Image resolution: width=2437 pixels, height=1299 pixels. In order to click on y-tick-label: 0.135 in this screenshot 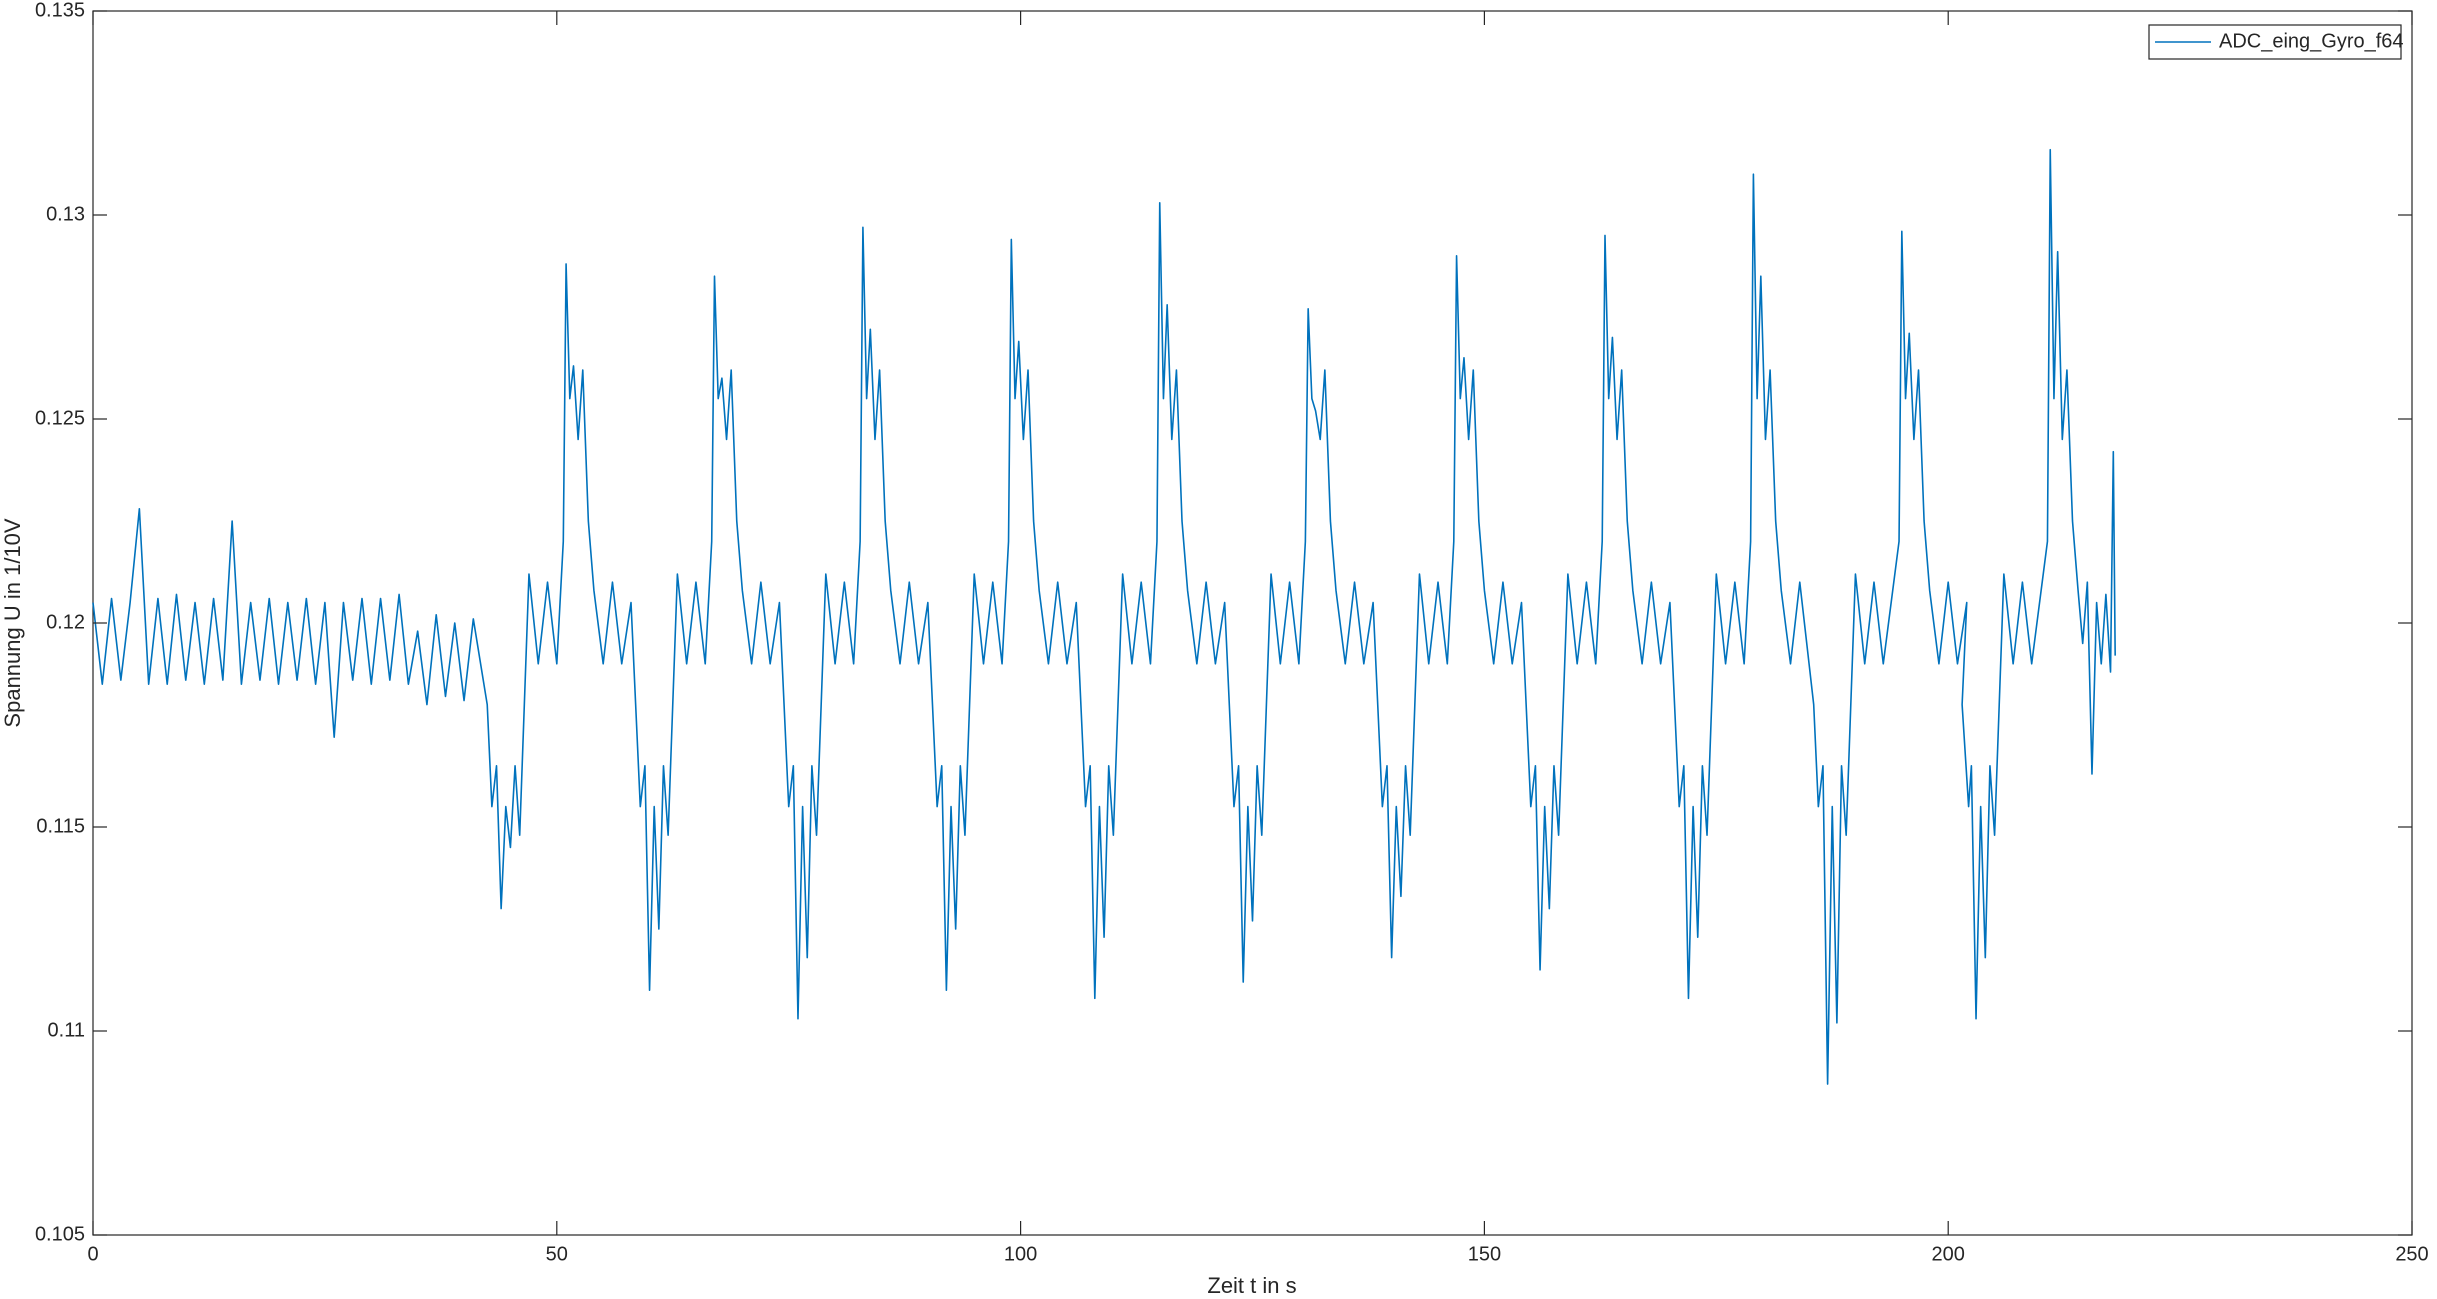, I will do `click(60, 10)`.